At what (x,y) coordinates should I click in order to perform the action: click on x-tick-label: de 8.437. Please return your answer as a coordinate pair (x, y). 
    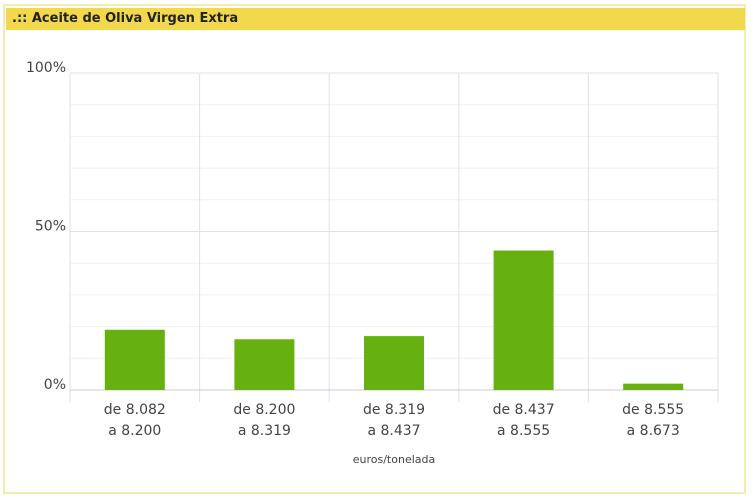
    Looking at the image, I should click on (524, 410).